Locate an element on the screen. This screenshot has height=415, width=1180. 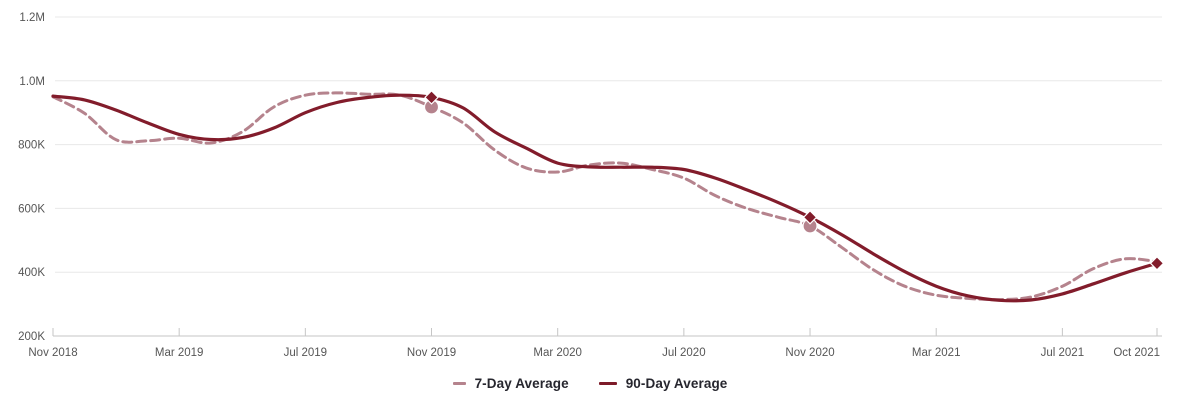
legend-label-90-day-average: 90-Day Average is located at coordinates (676, 383).